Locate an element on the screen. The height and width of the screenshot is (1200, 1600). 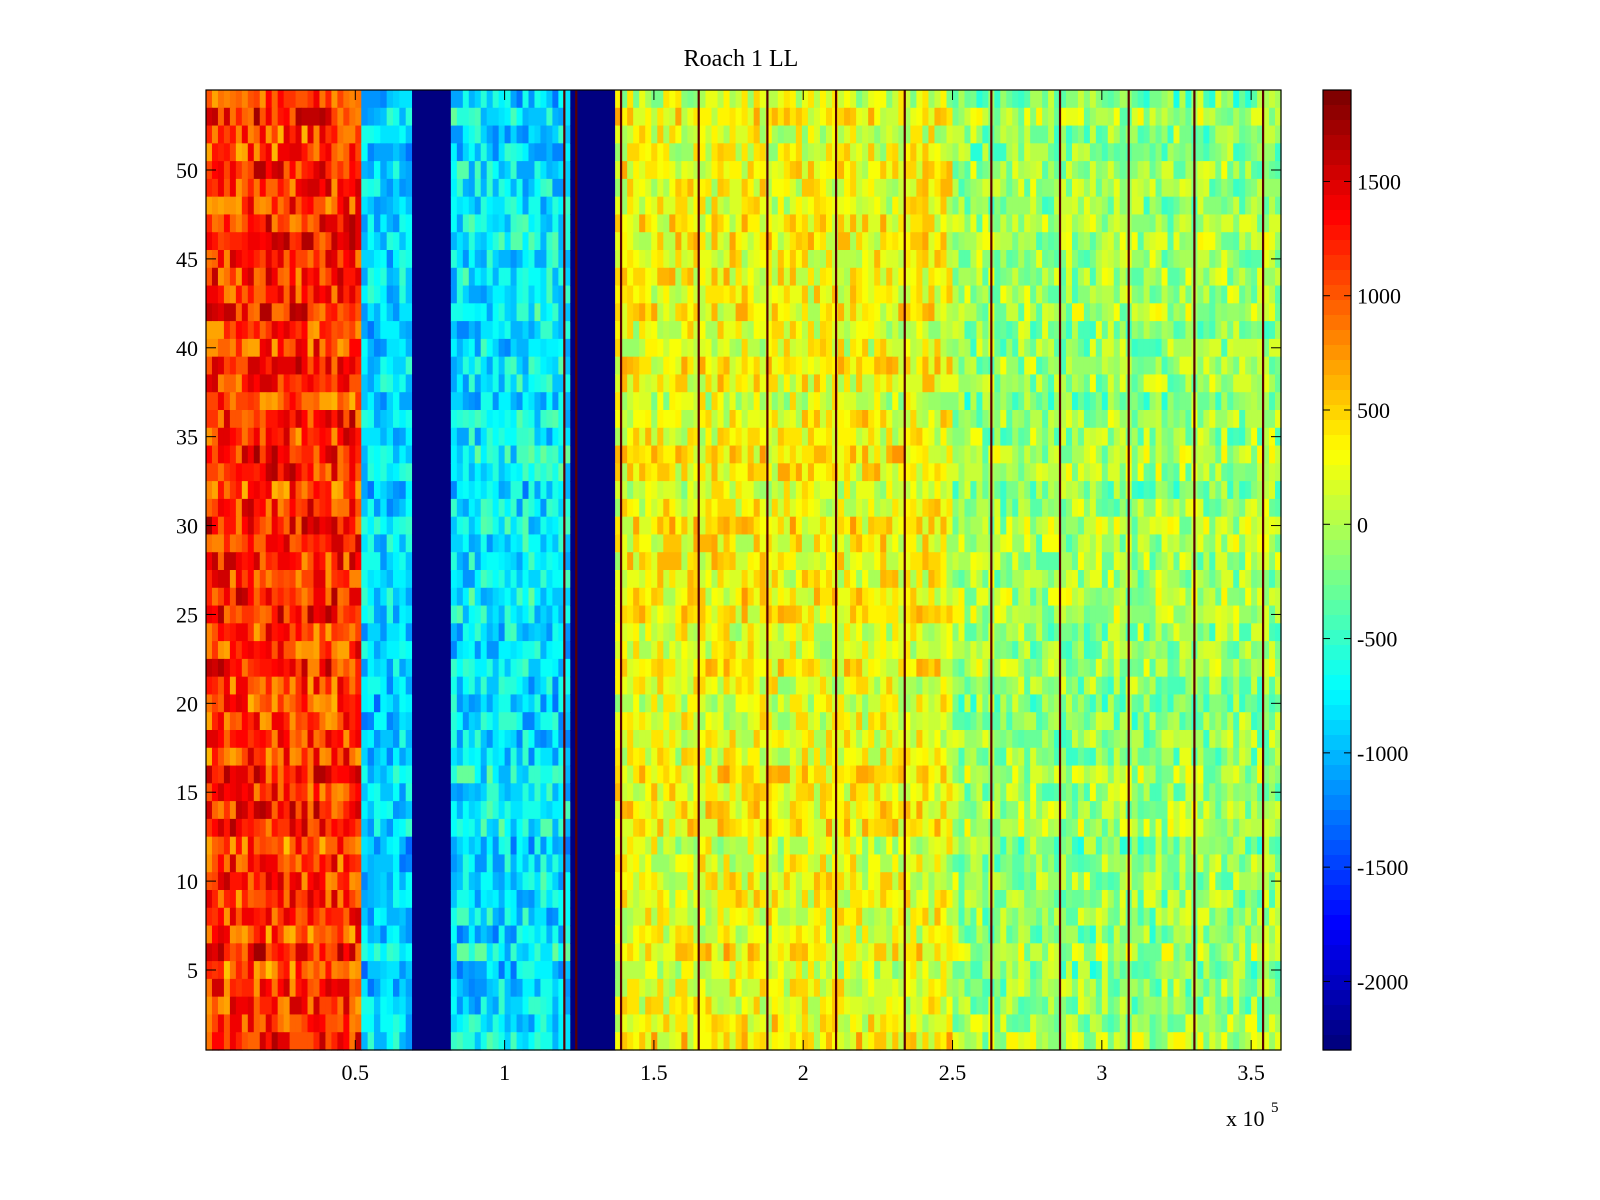
chart-title: Roach 1 LL is located at coordinates (741, 59).